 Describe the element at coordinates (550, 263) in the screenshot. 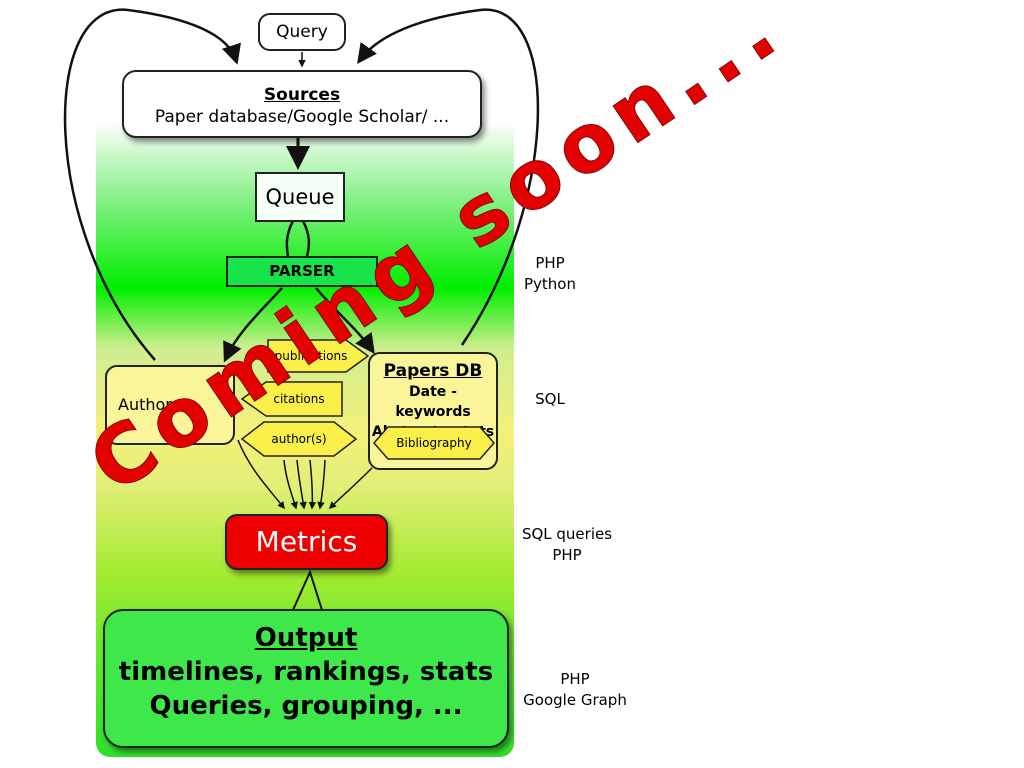

I see `tech-parser-php: PHP` at that location.